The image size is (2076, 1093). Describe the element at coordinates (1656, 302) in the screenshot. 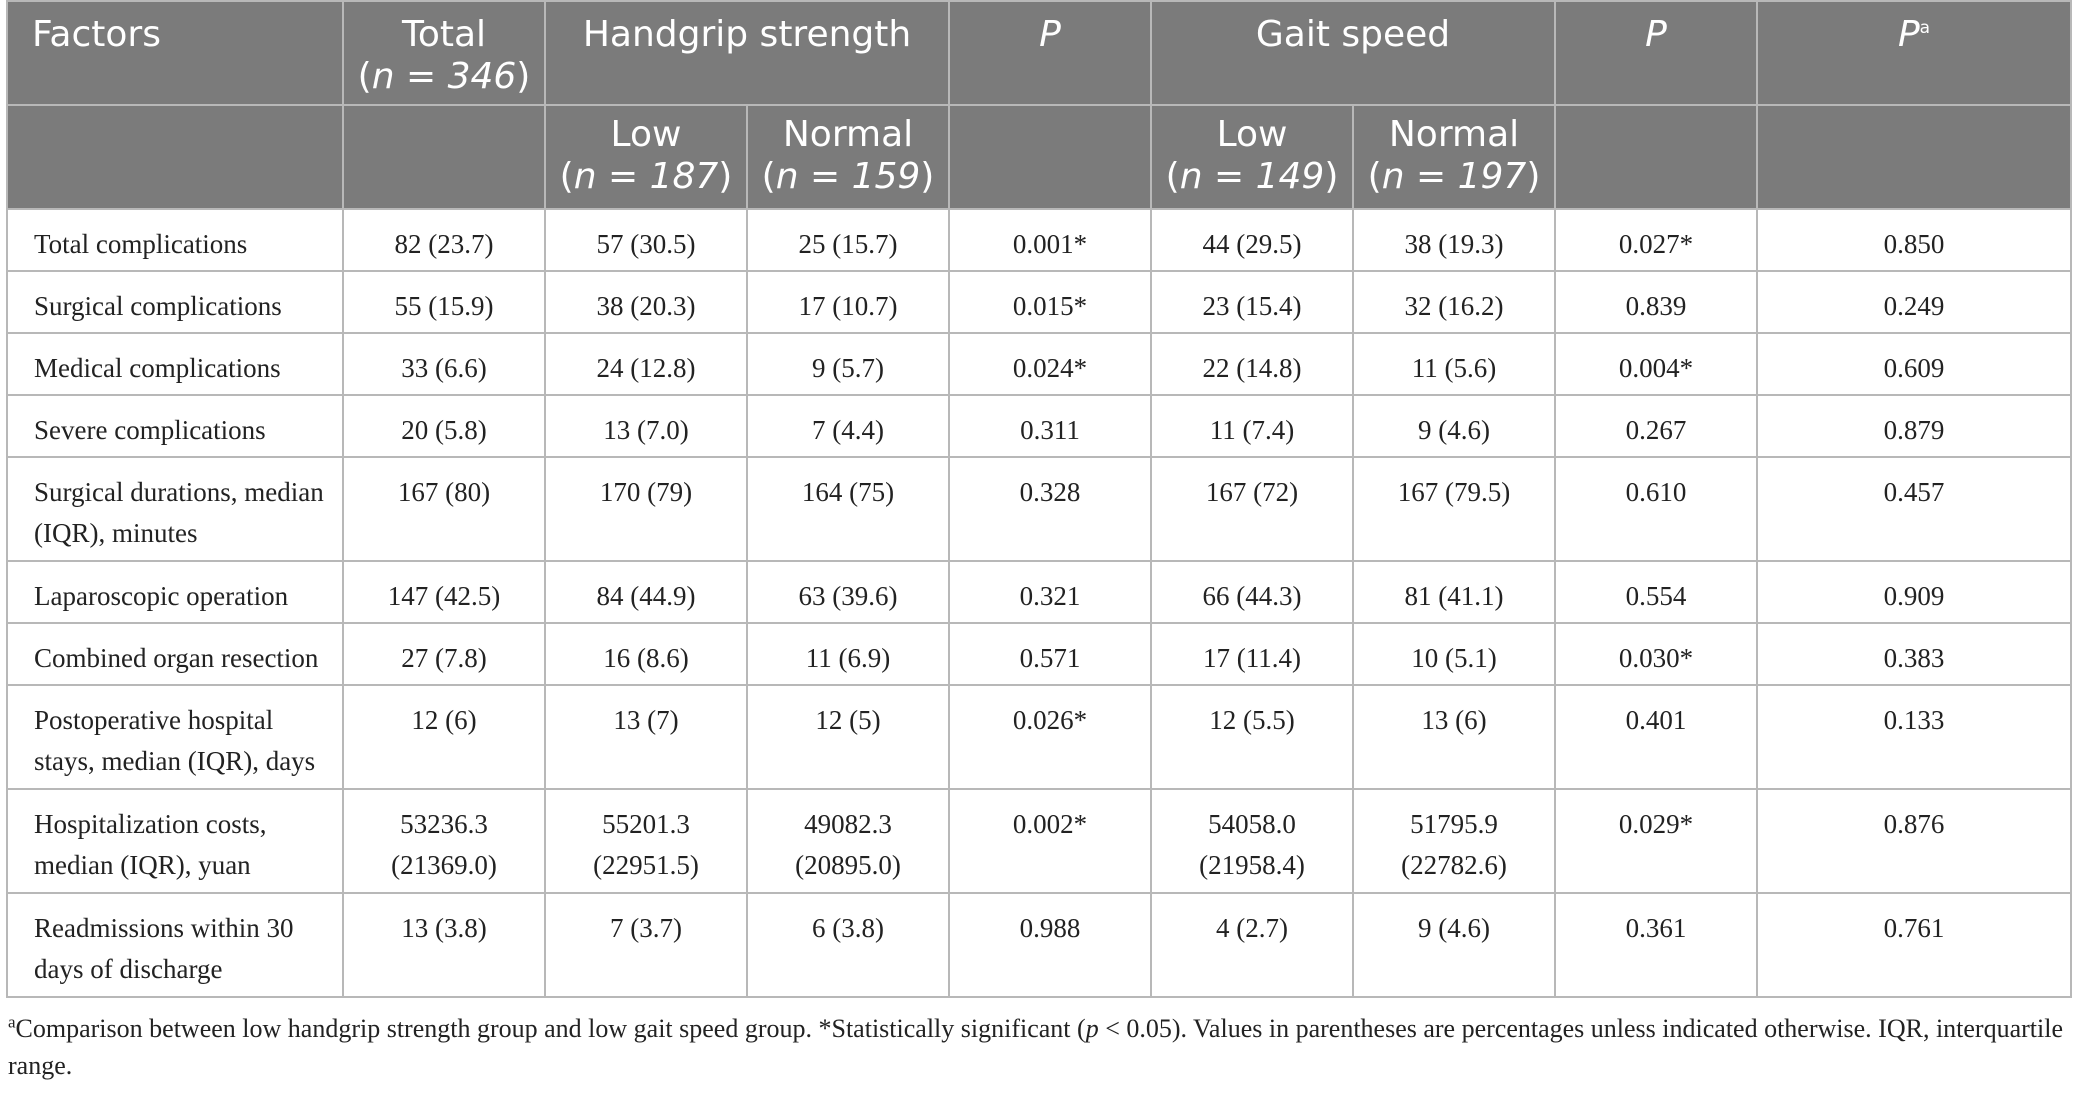

I see `cell-p-gait: 0.839` at that location.